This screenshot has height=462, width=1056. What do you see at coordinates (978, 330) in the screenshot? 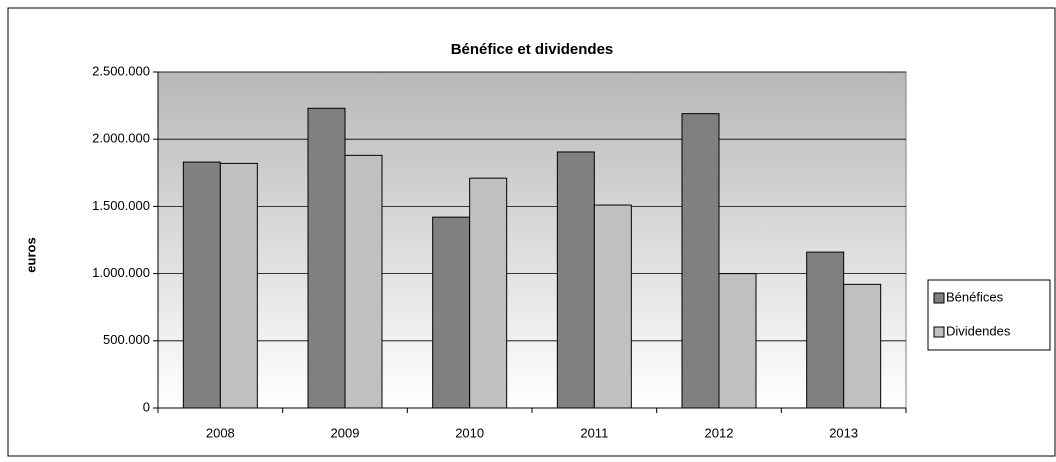
I see `legend-label: Dividendes` at bounding box center [978, 330].